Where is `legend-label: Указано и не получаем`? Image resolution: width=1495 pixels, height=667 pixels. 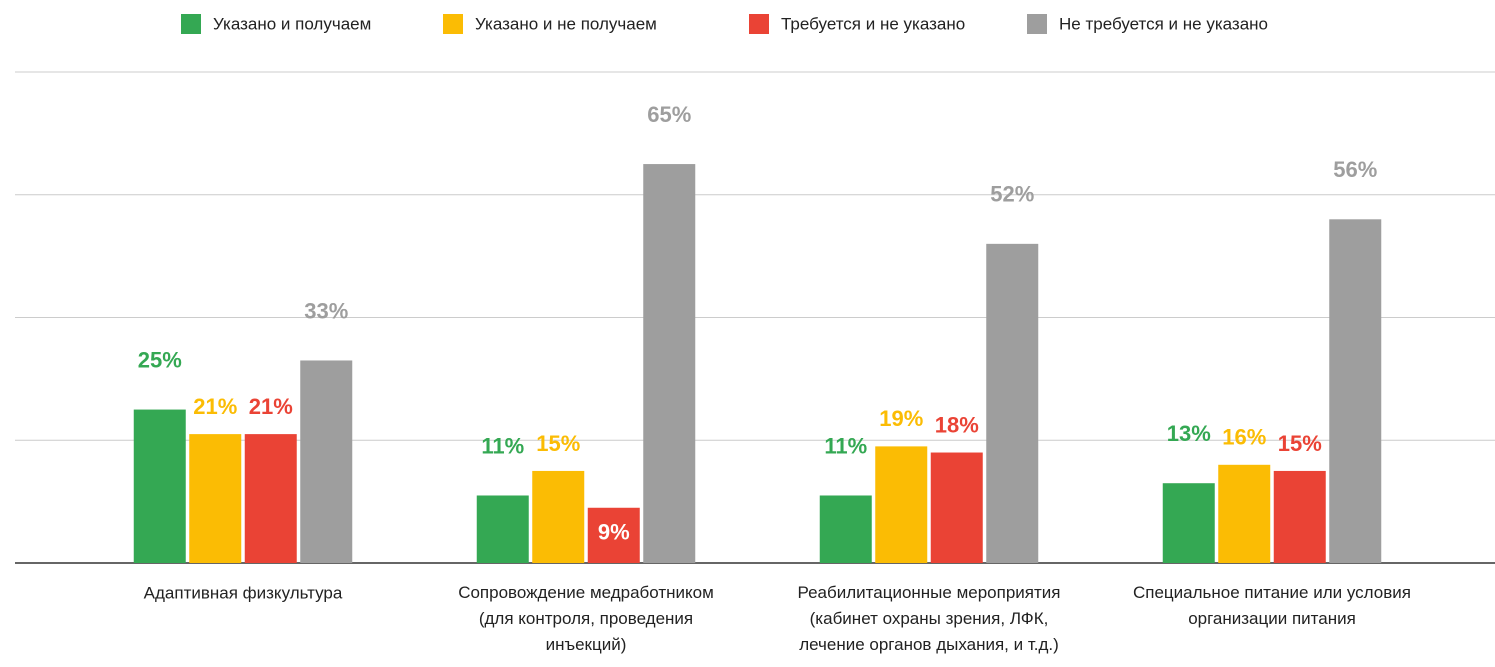
legend-label: Указано и не получаем is located at coordinates (566, 23).